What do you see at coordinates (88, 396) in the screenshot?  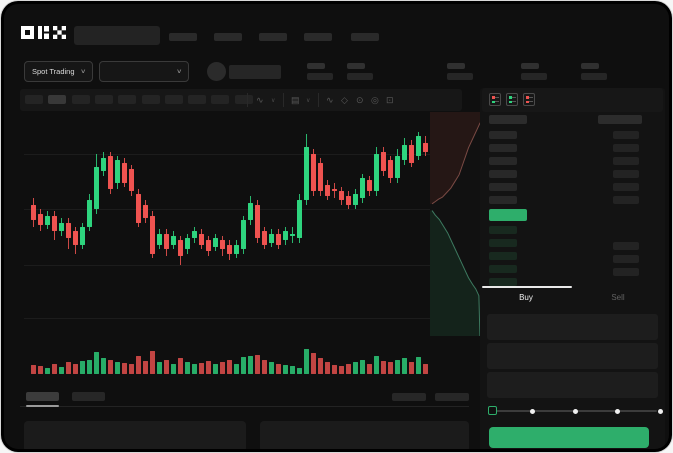 I see `bottom-tab` at bounding box center [88, 396].